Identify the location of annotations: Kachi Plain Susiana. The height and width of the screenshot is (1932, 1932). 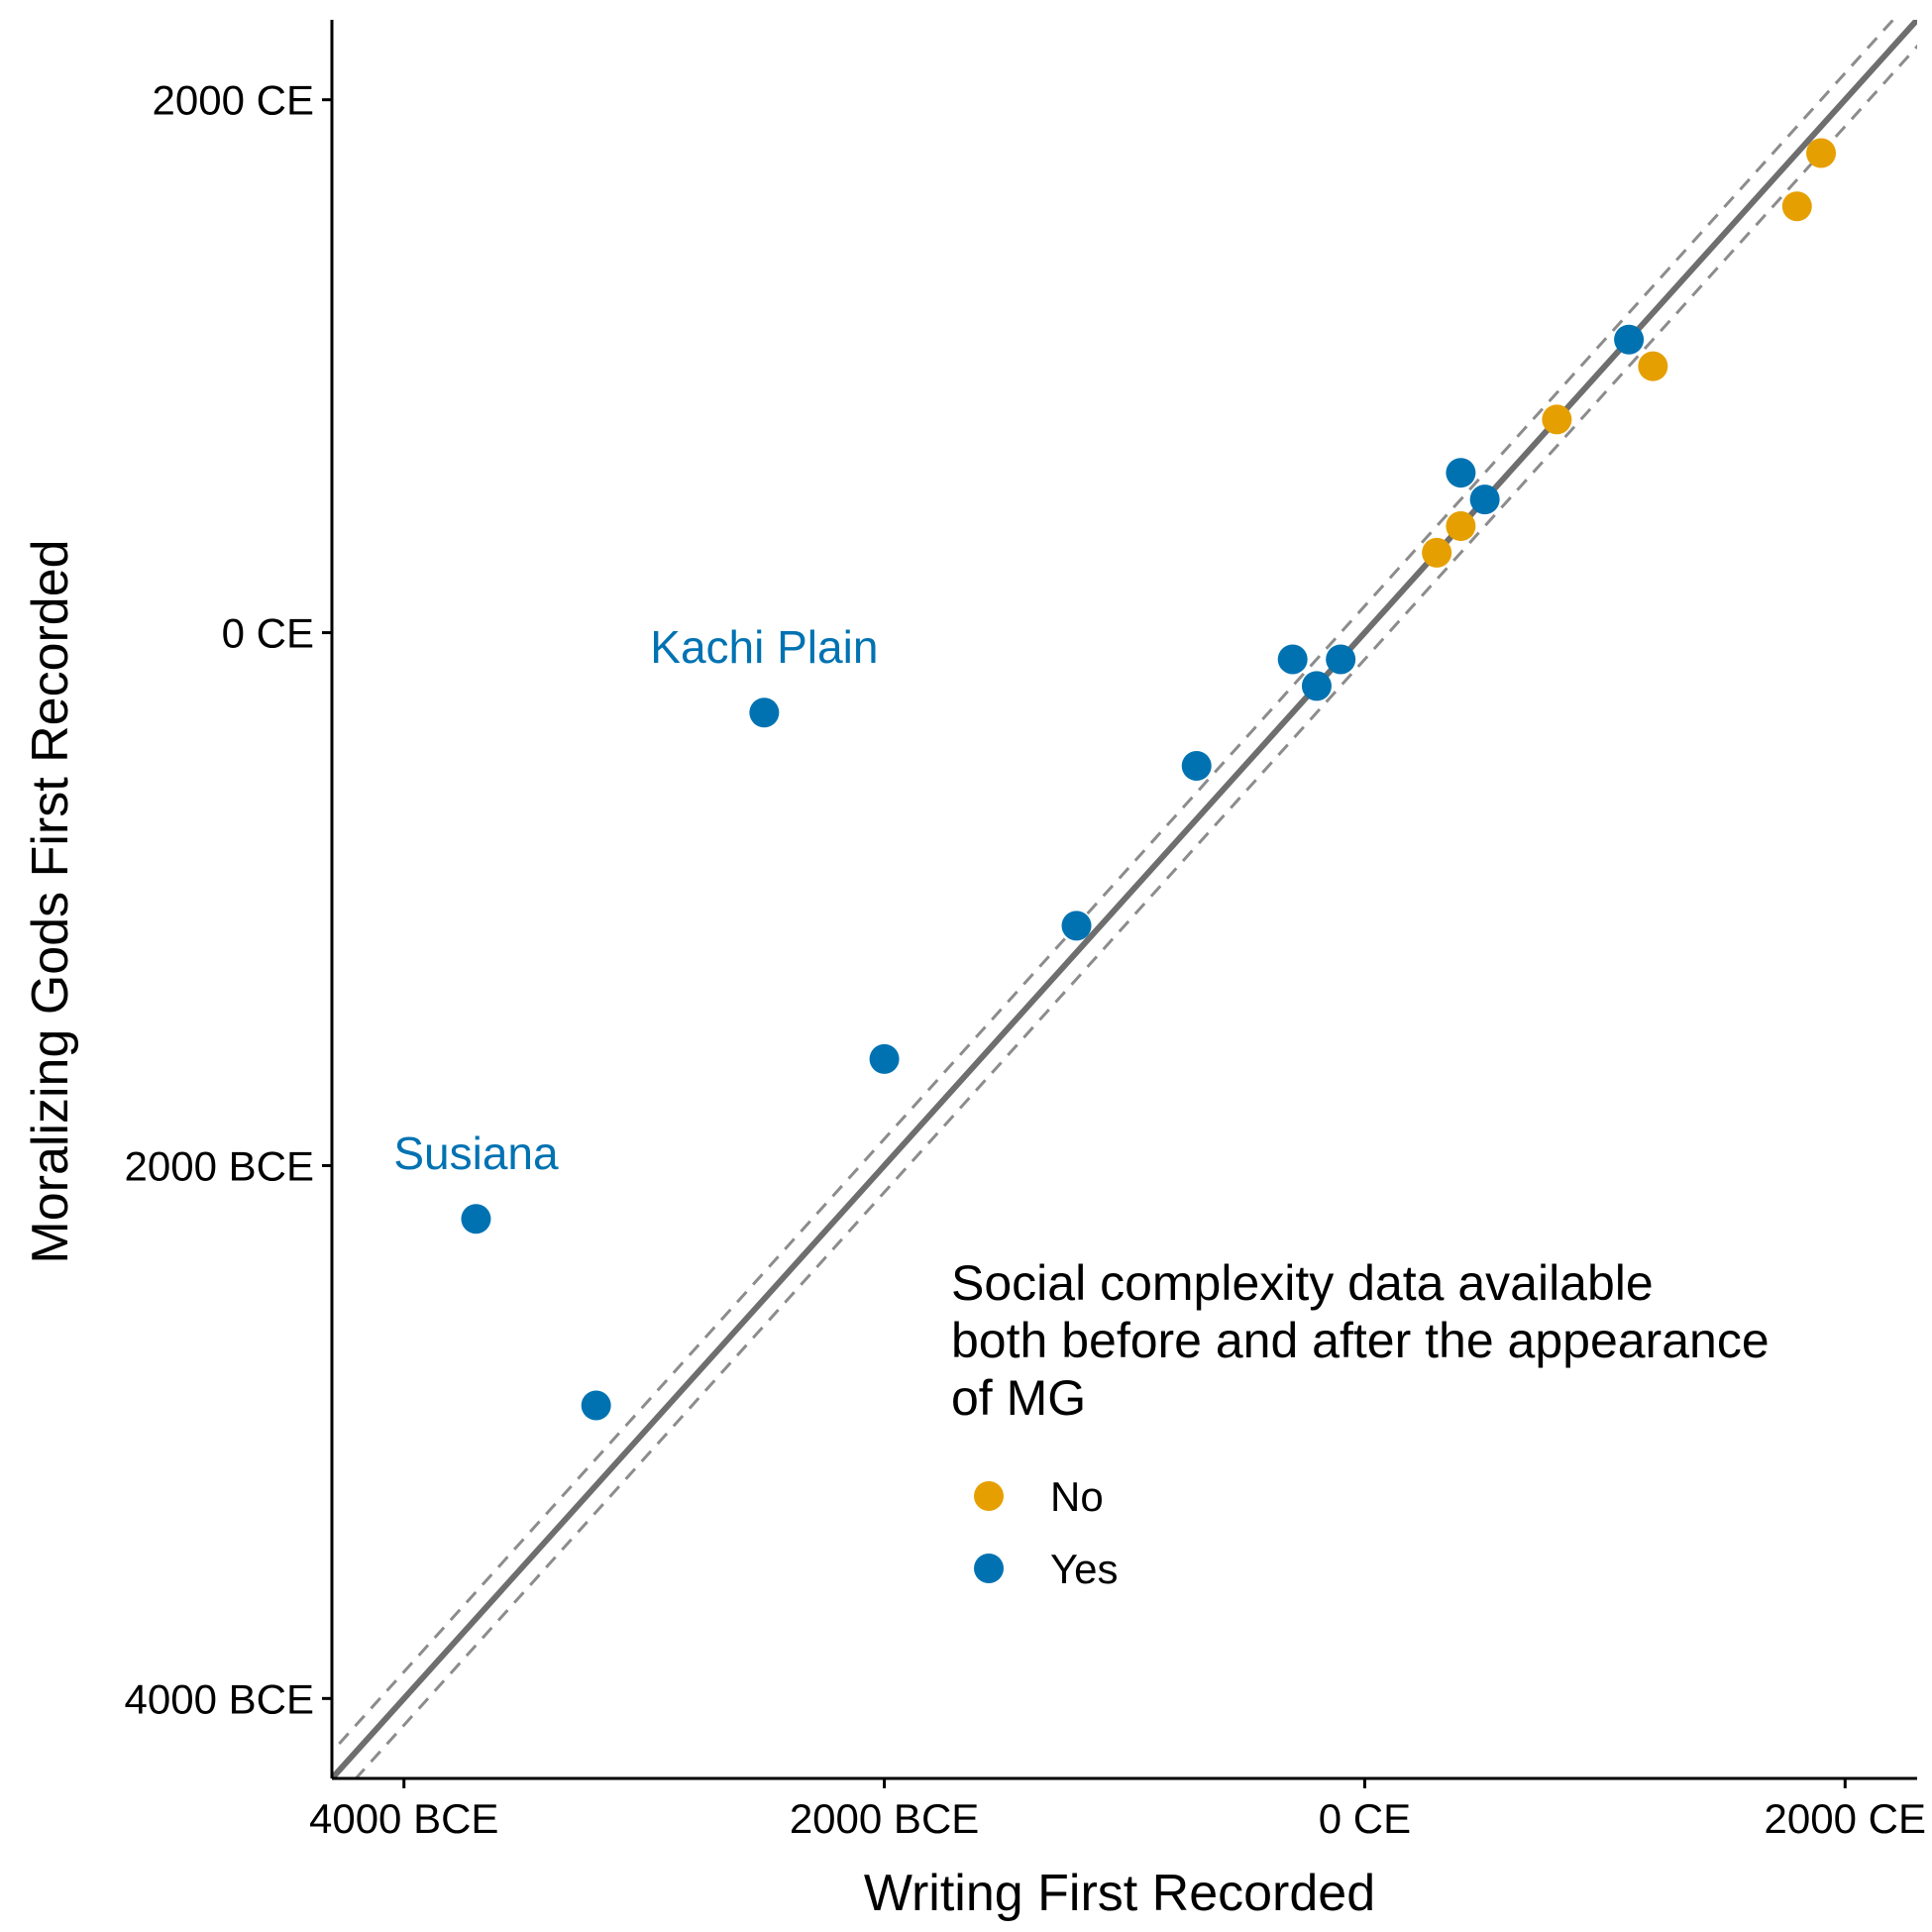
(635, 900).